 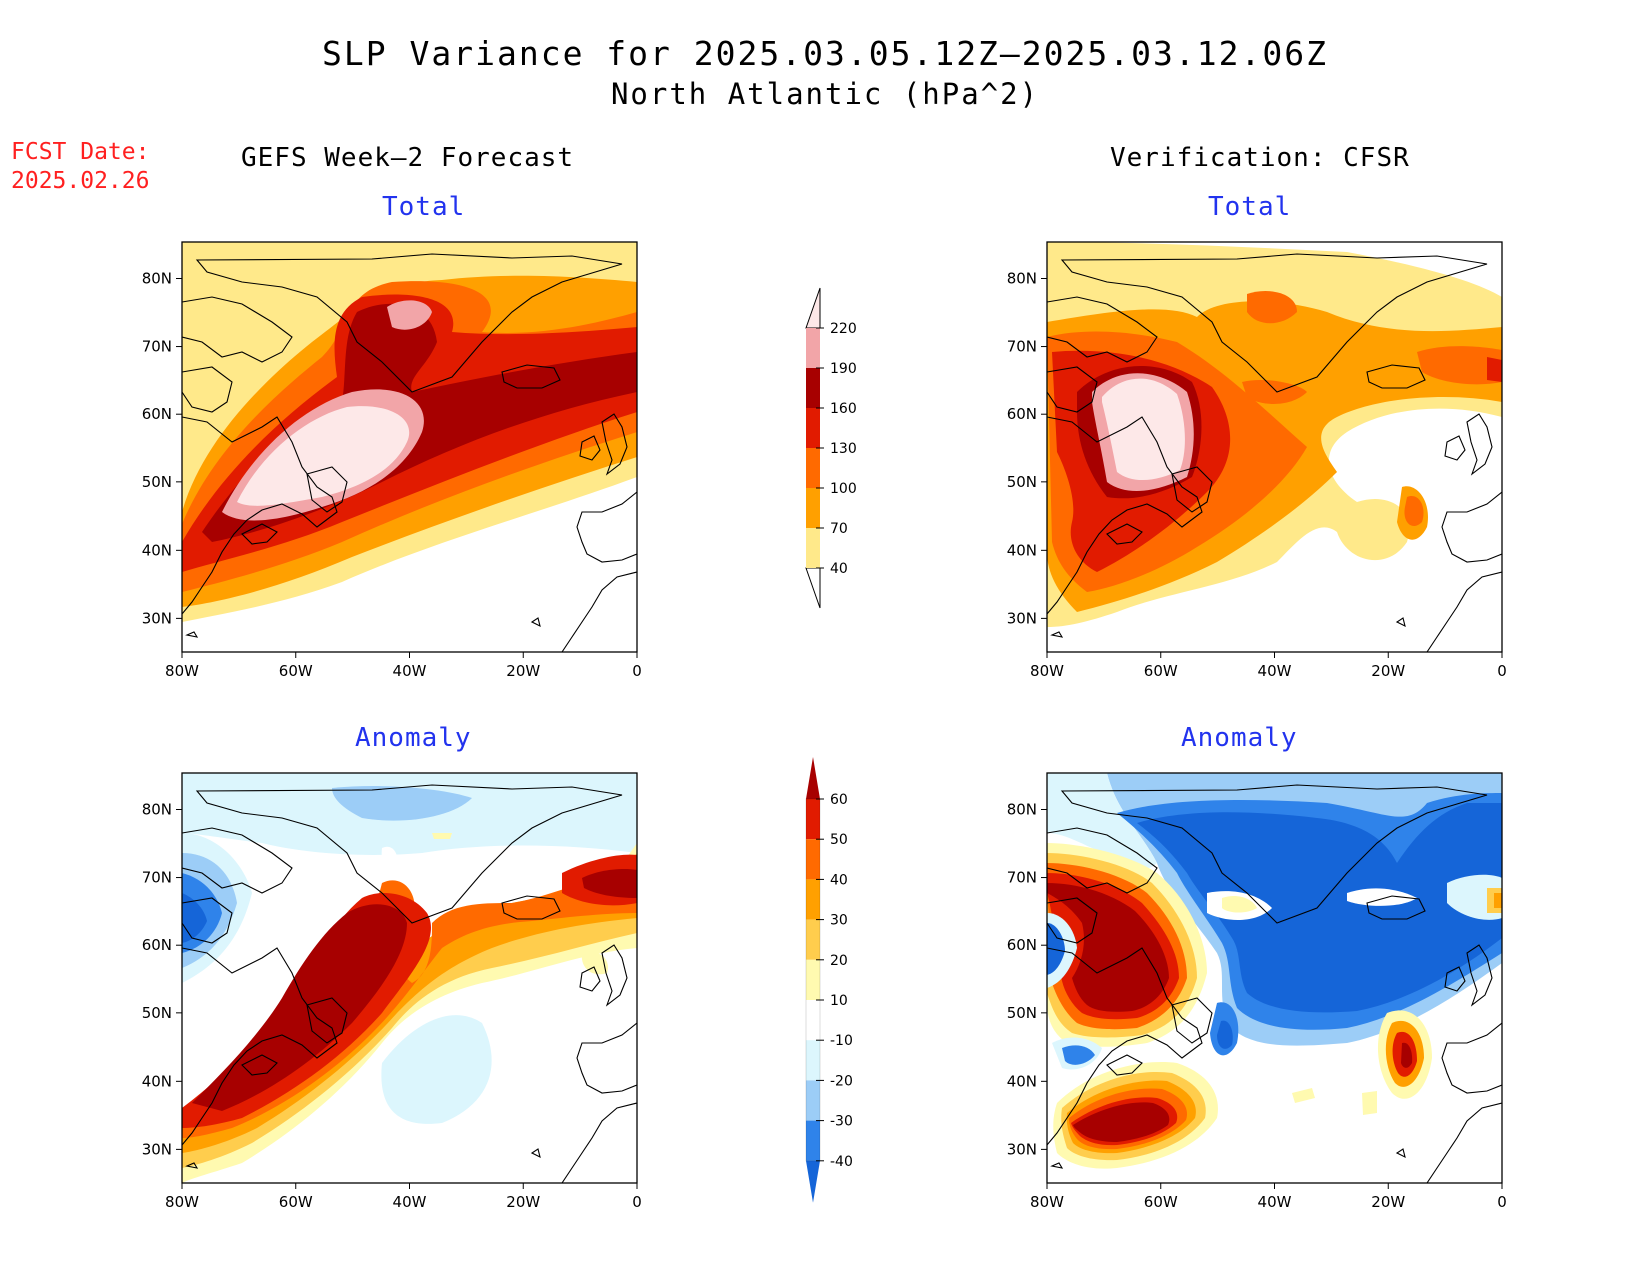 I want to click on colorbar-level-label: 20, so click(x=839, y=961).